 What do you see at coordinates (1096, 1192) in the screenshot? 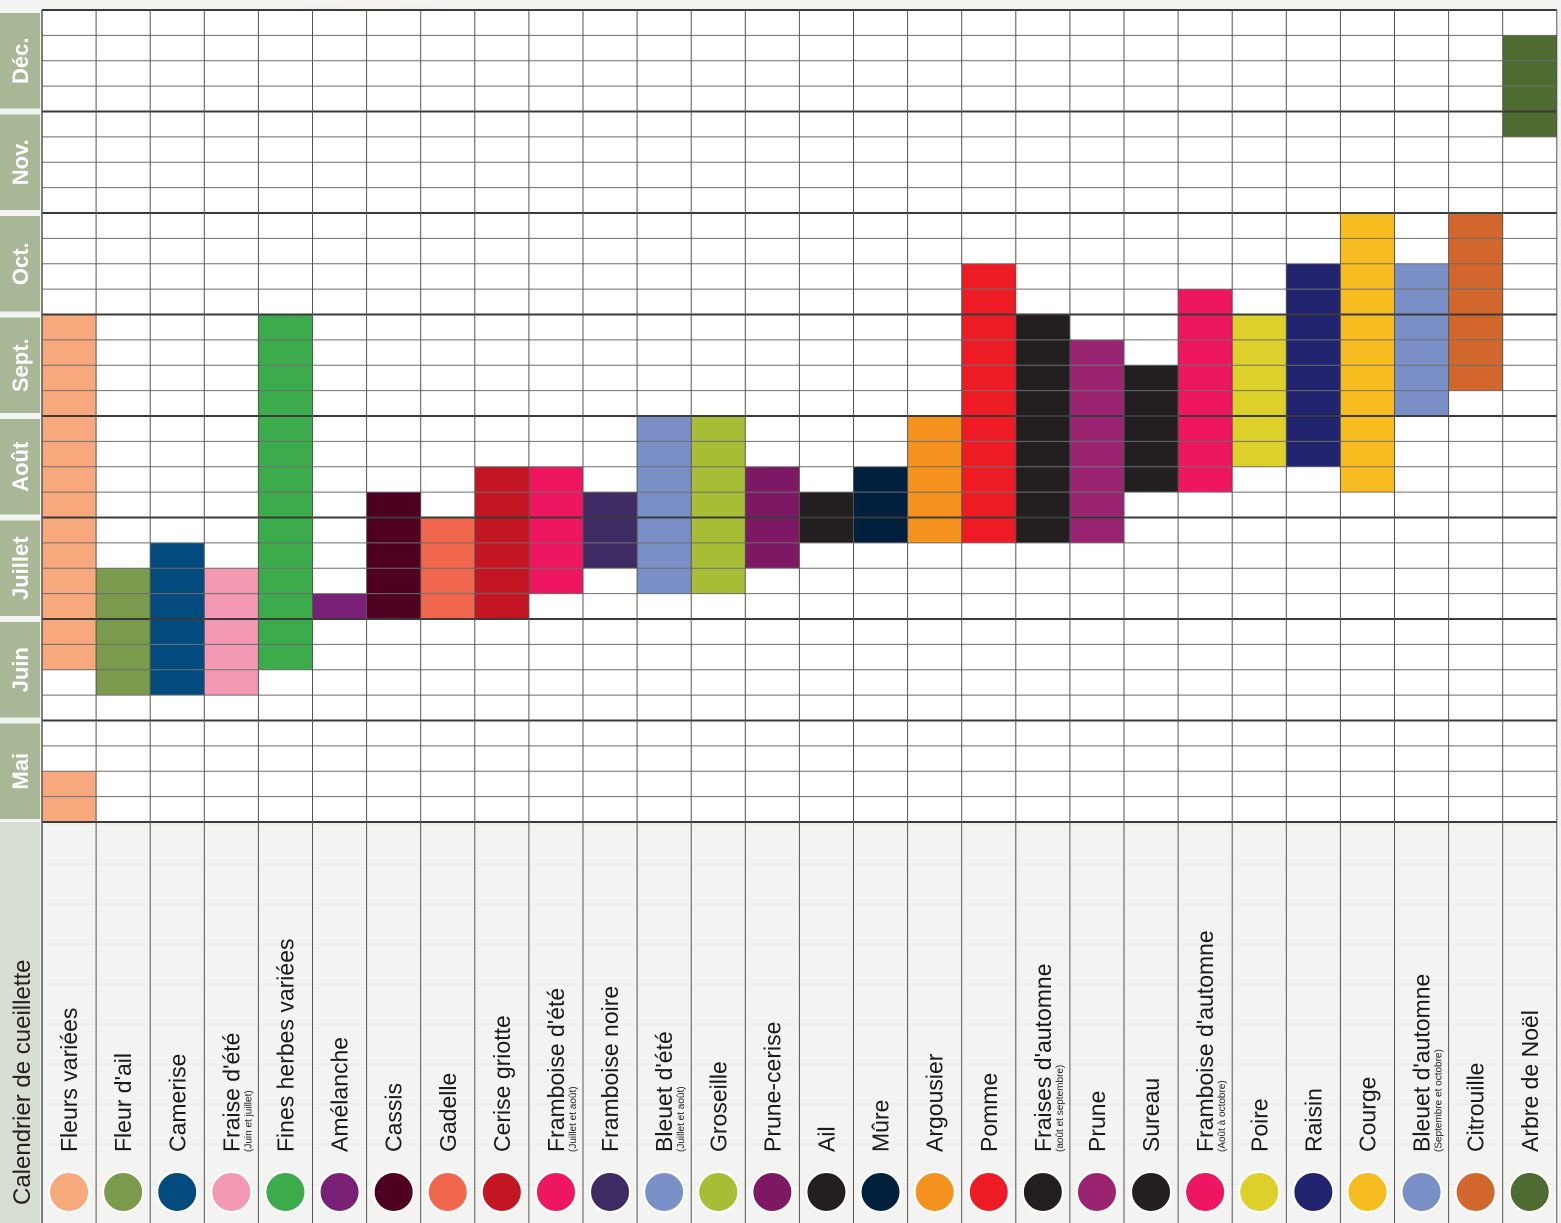
I see `plum-icon` at bounding box center [1096, 1192].